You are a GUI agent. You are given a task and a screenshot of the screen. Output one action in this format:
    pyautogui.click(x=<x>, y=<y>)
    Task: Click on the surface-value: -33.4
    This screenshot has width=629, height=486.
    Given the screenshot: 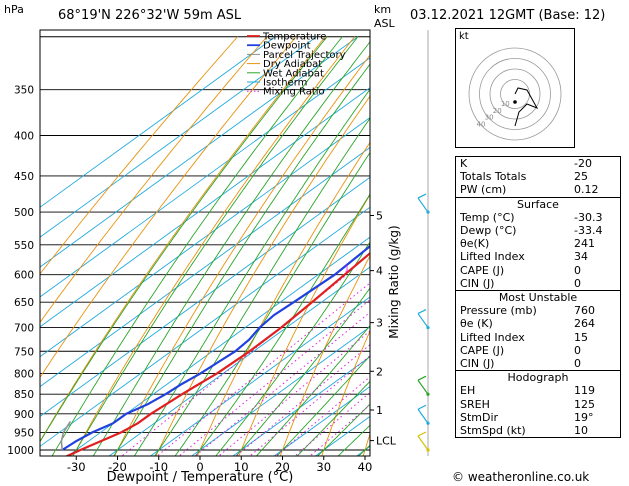 What is the action you would take?
    pyautogui.click(x=588, y=231)
    